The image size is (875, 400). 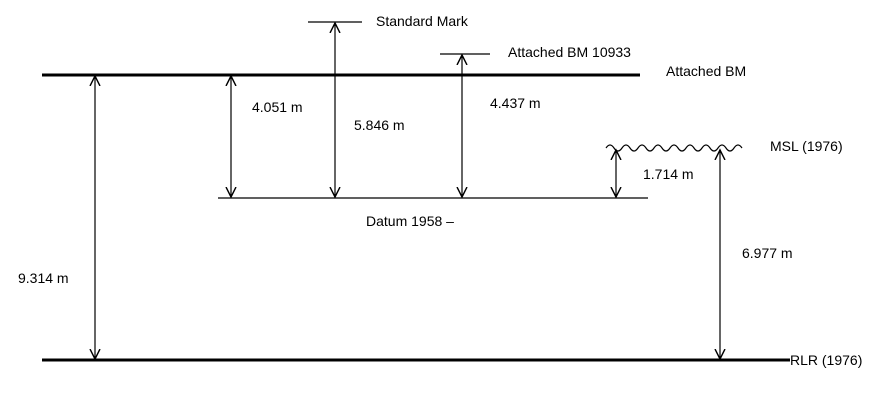 I want to click on measurement-attached-bm-10933-to-datum: 4.437 m, so click(x=515, y=103).